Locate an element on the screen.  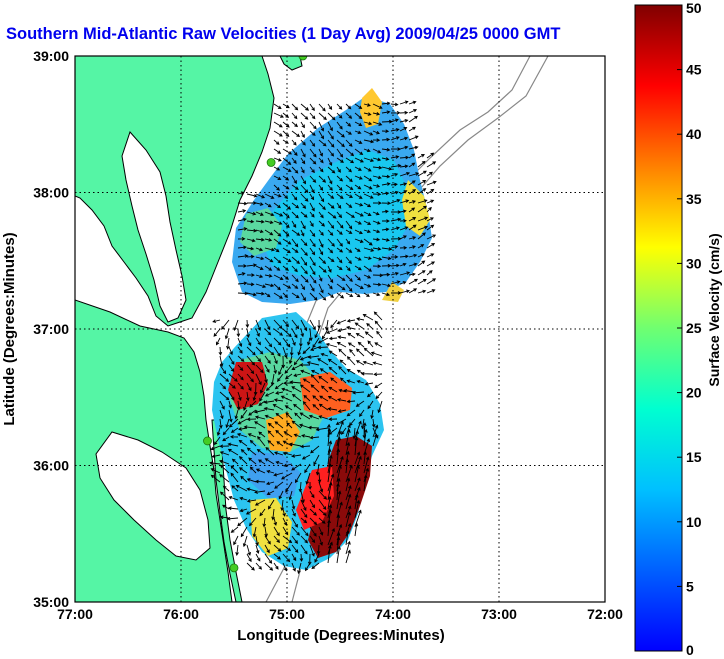
colorbar-tick-label: 15 is located at coordinates (694, 457).